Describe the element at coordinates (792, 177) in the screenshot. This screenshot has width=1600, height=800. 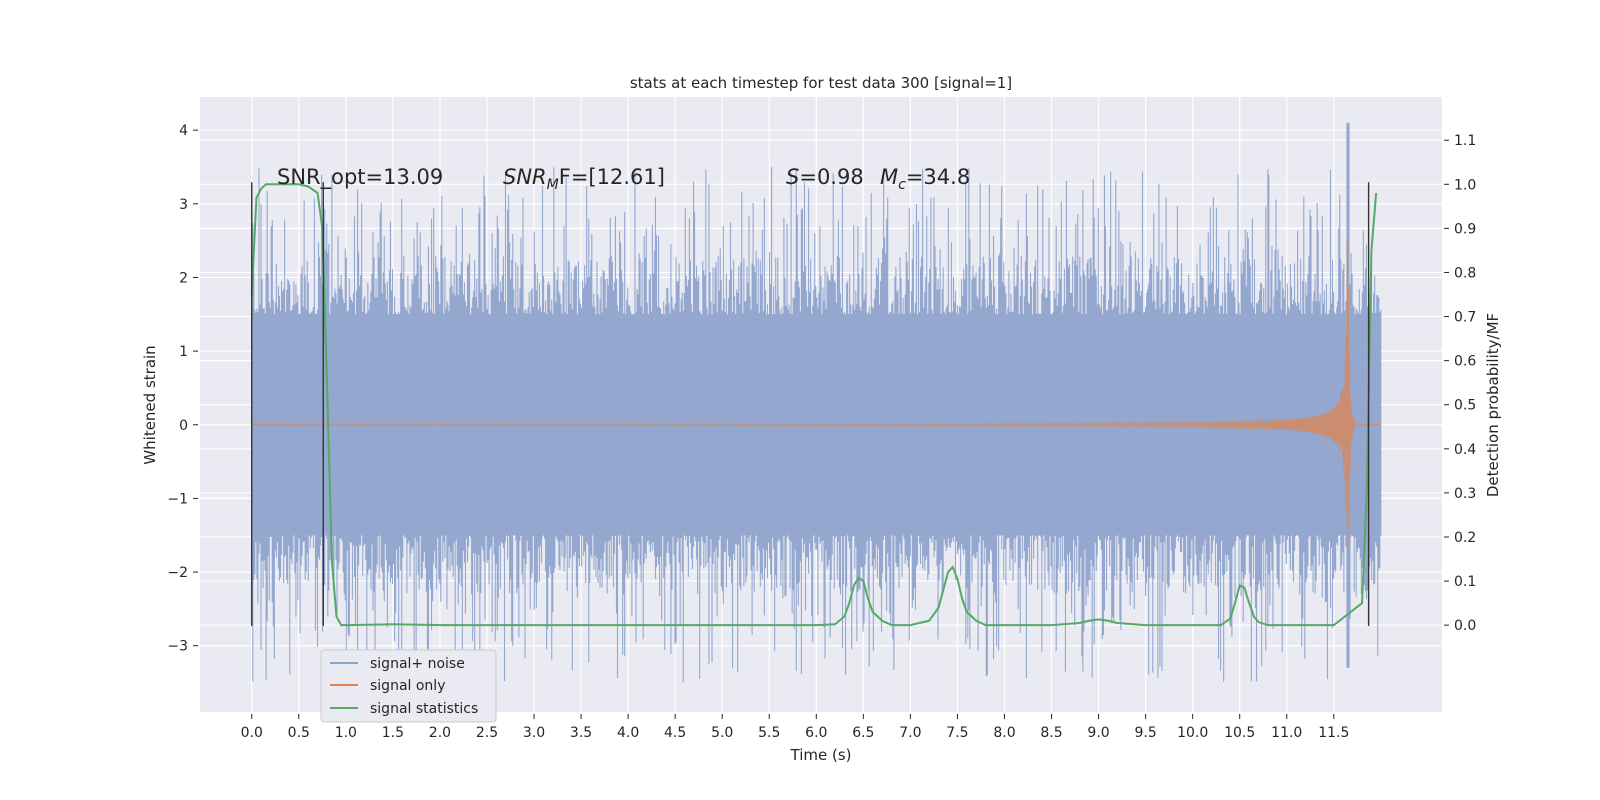
I see `annotation-s-symbol: S` at that location.